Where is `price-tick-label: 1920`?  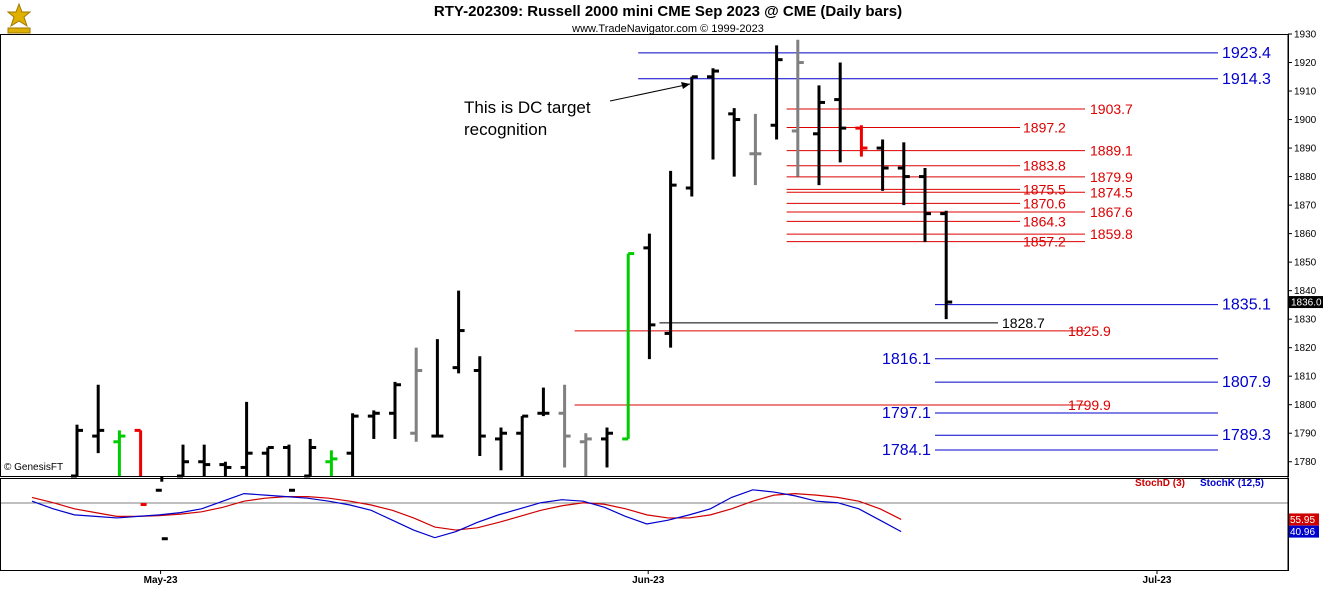 price-tick-label: 1920 is located at coordinates (1305, 63).